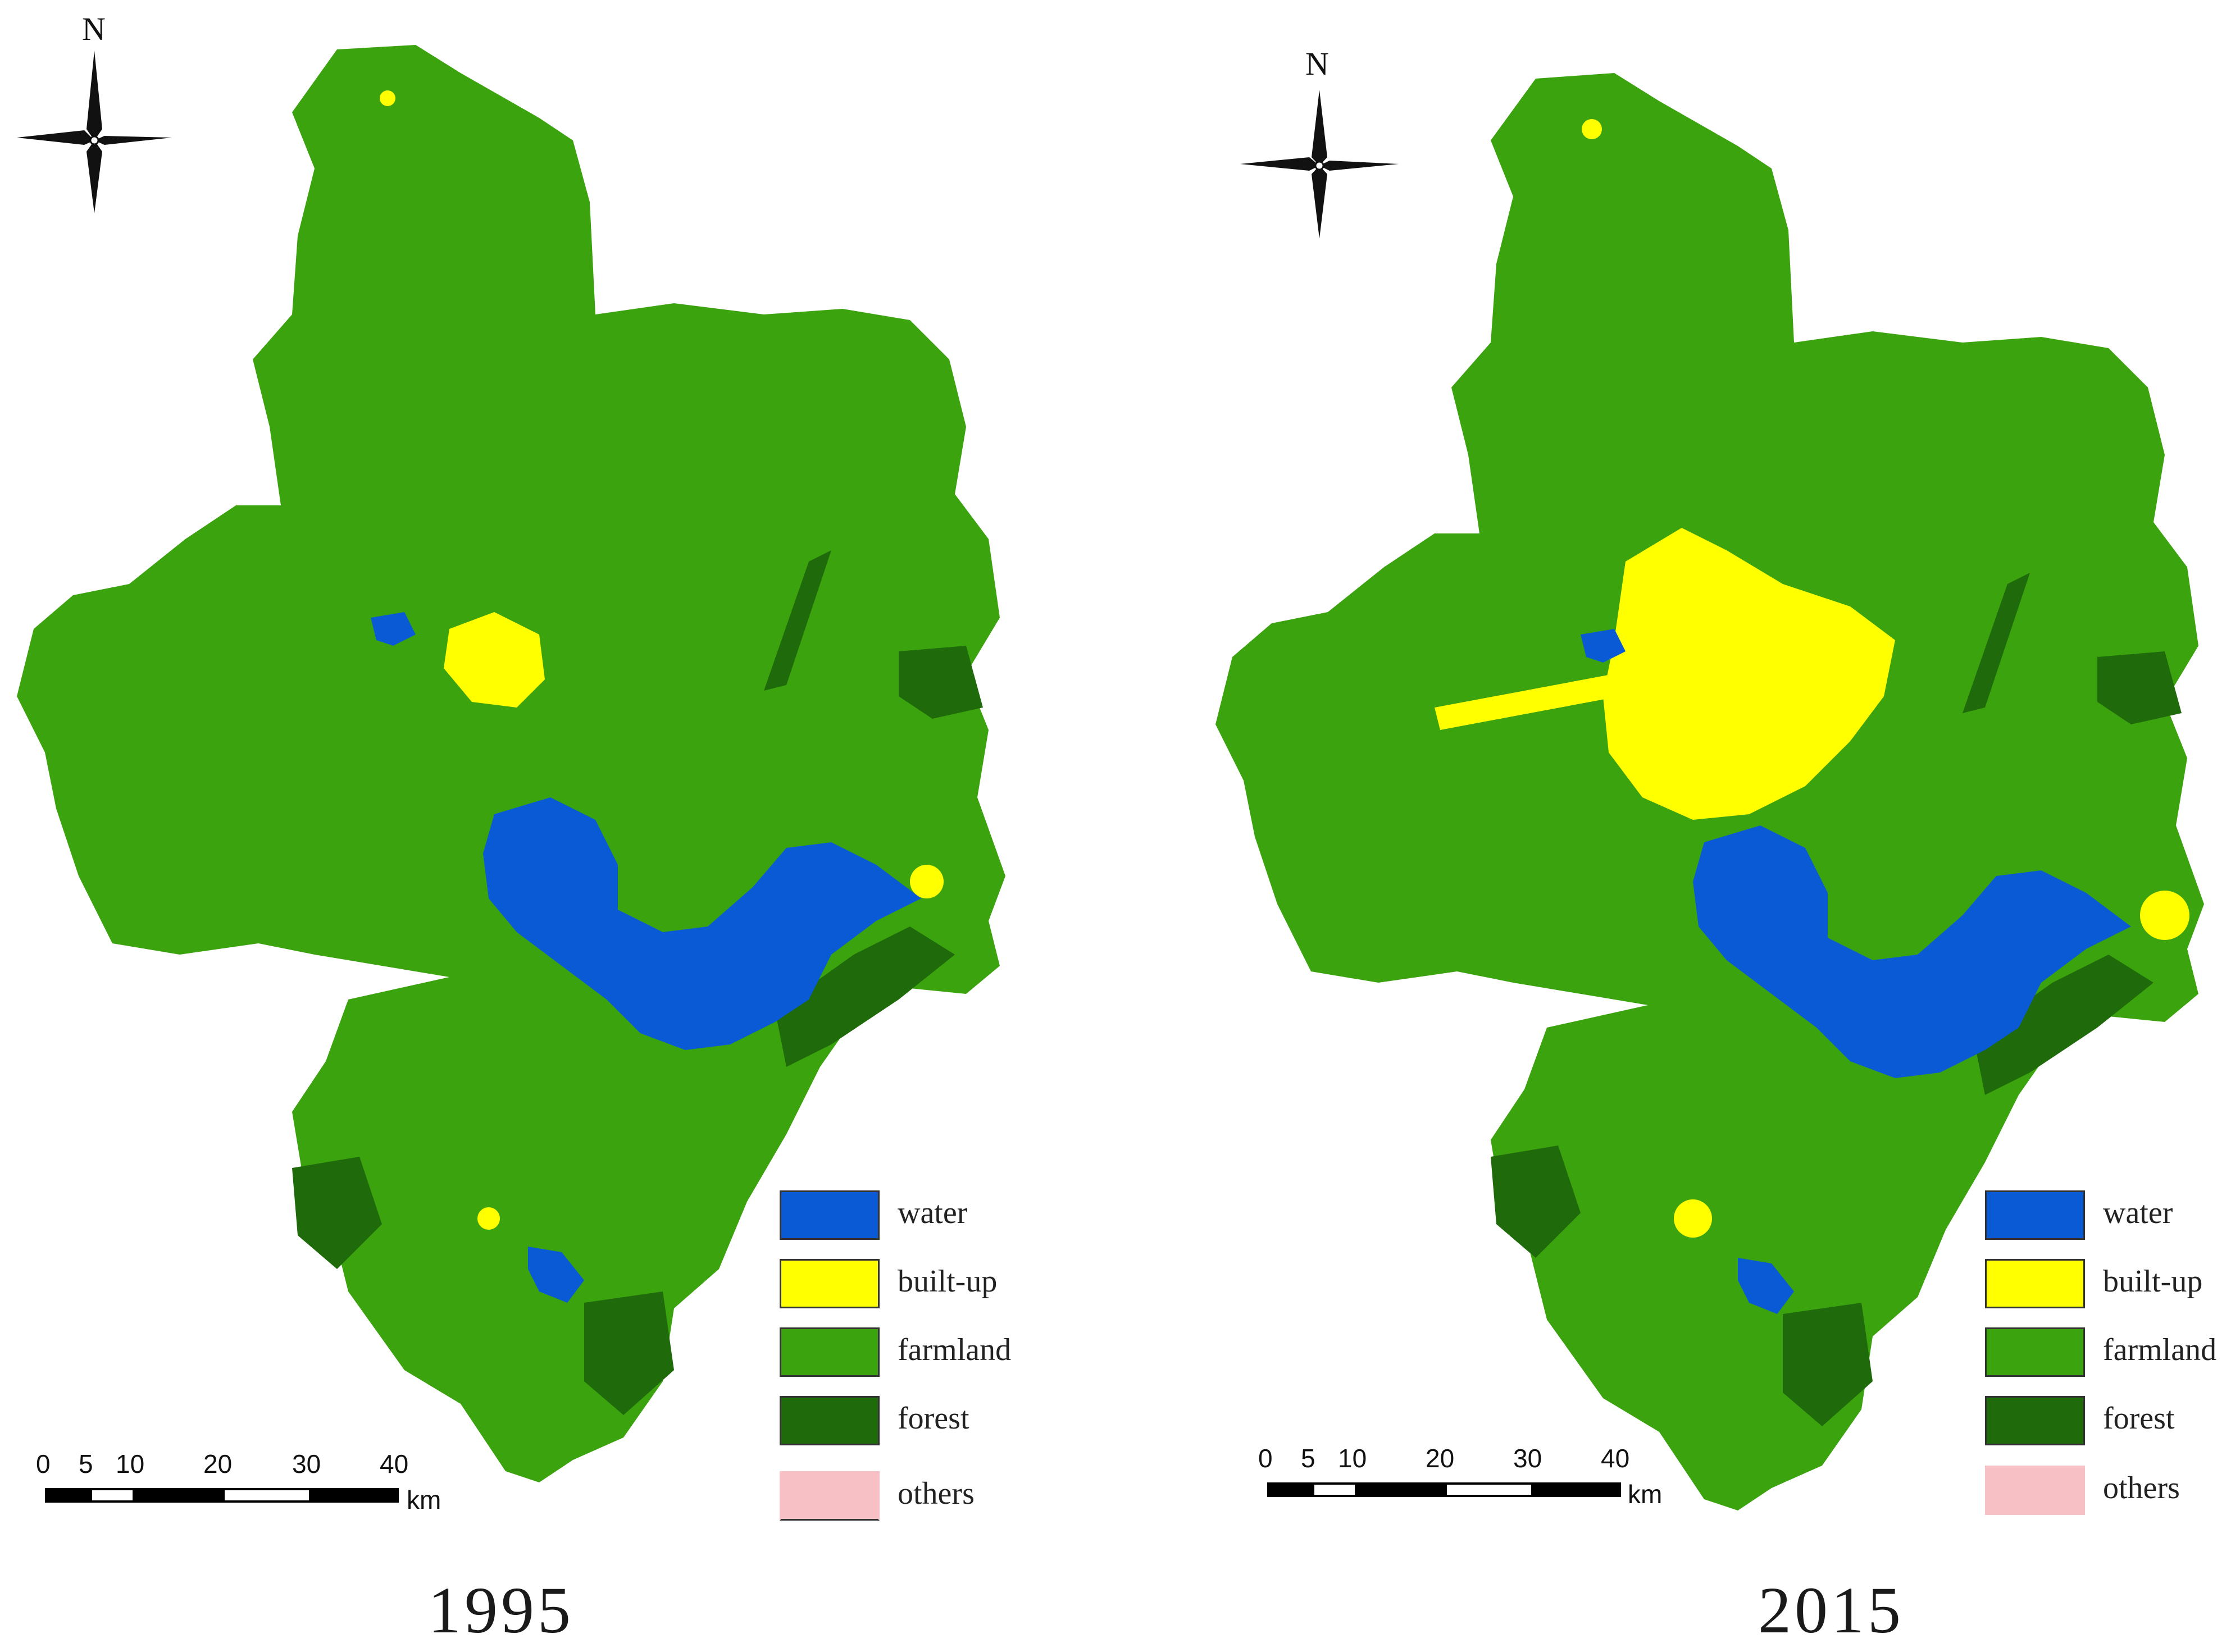 The height and width of the screenshot is (1652, 2240). Describe the element at coordinates (2139, 687) in the screenshot. I see `forest-patch-east-2015` at that location.